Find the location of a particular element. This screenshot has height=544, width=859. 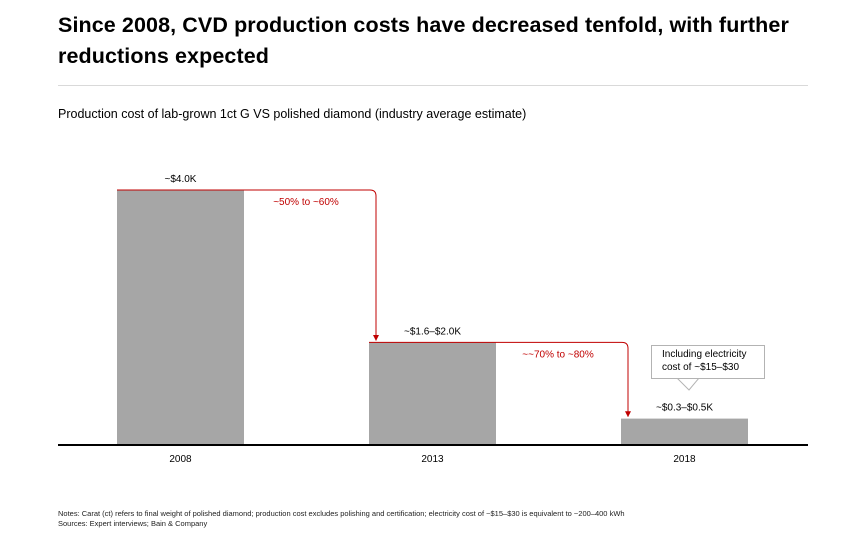

electricity-callout: Including electricity cost of ~$15–$30 is located at coordinates (708, 362).